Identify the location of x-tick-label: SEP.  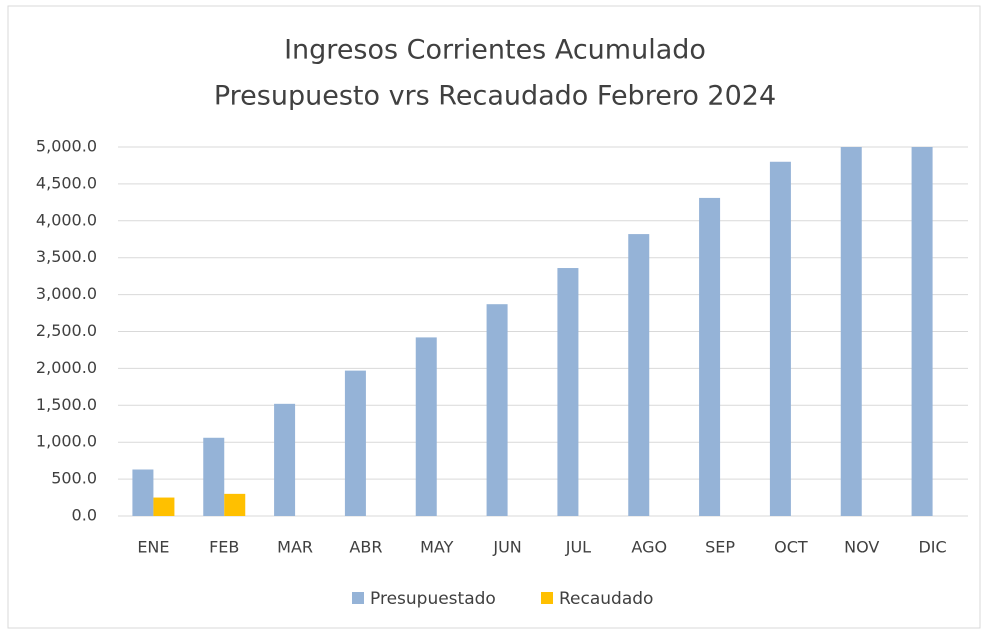
(720, 547).